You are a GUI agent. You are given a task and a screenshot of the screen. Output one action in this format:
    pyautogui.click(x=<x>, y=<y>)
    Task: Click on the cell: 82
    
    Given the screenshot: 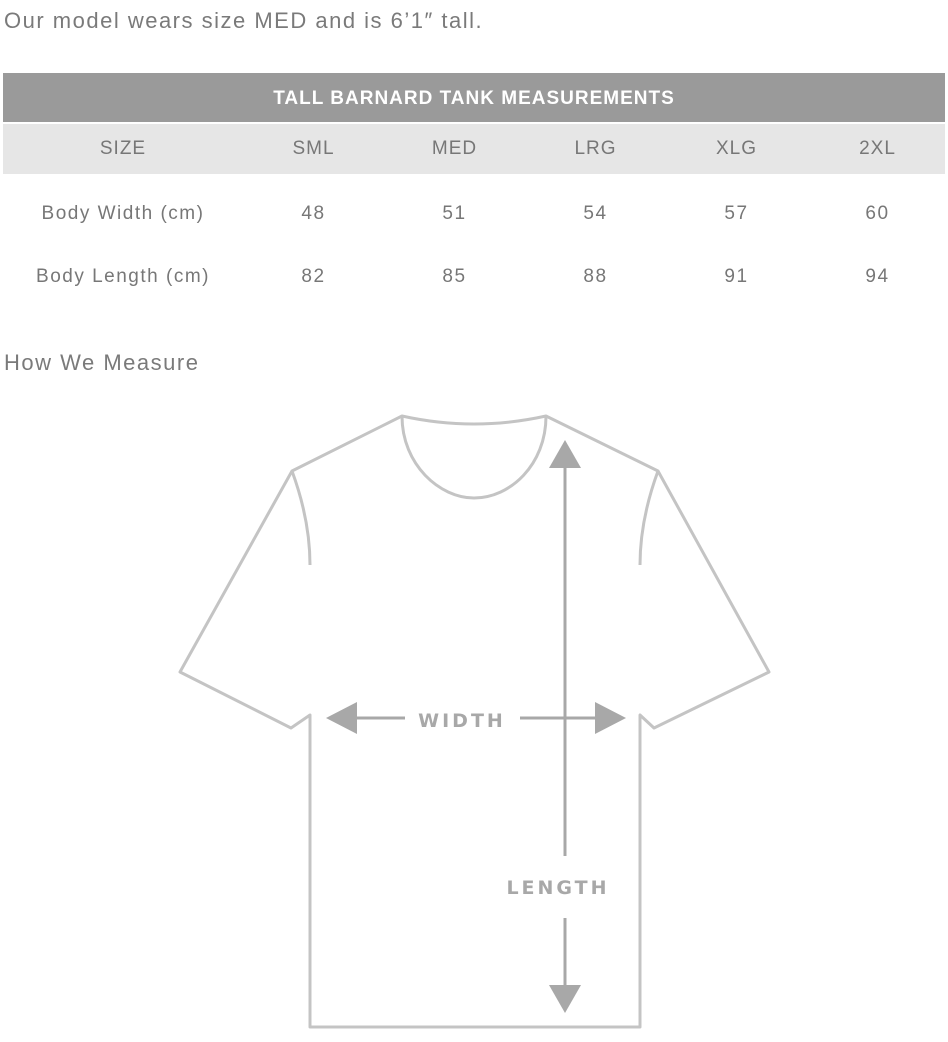 What is the action you would take?
    pyautogui.click(x=313, y=276)
    